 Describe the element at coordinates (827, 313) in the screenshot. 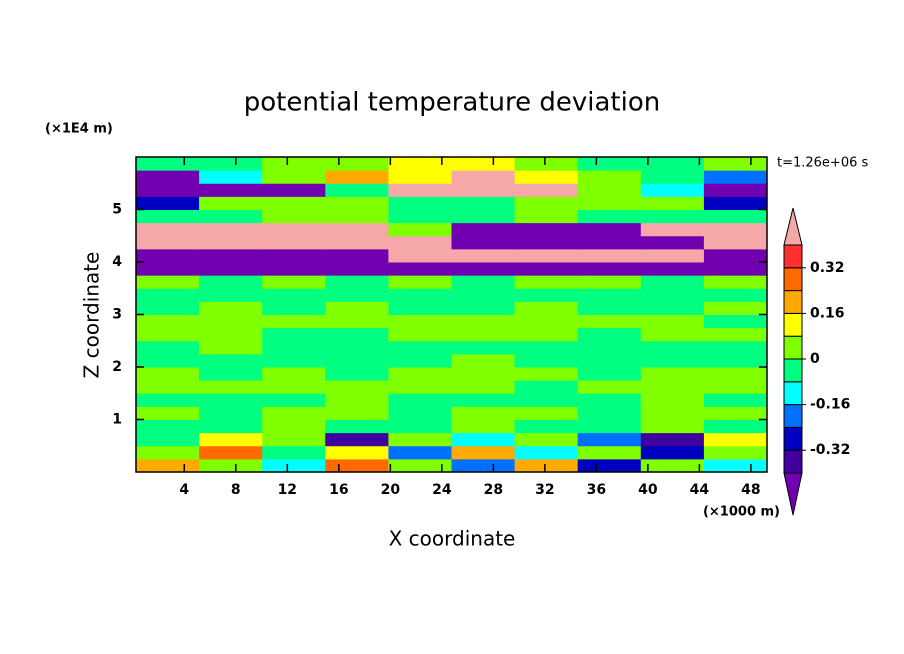

I see `colorbar-tick-label: 0.16` at that location.